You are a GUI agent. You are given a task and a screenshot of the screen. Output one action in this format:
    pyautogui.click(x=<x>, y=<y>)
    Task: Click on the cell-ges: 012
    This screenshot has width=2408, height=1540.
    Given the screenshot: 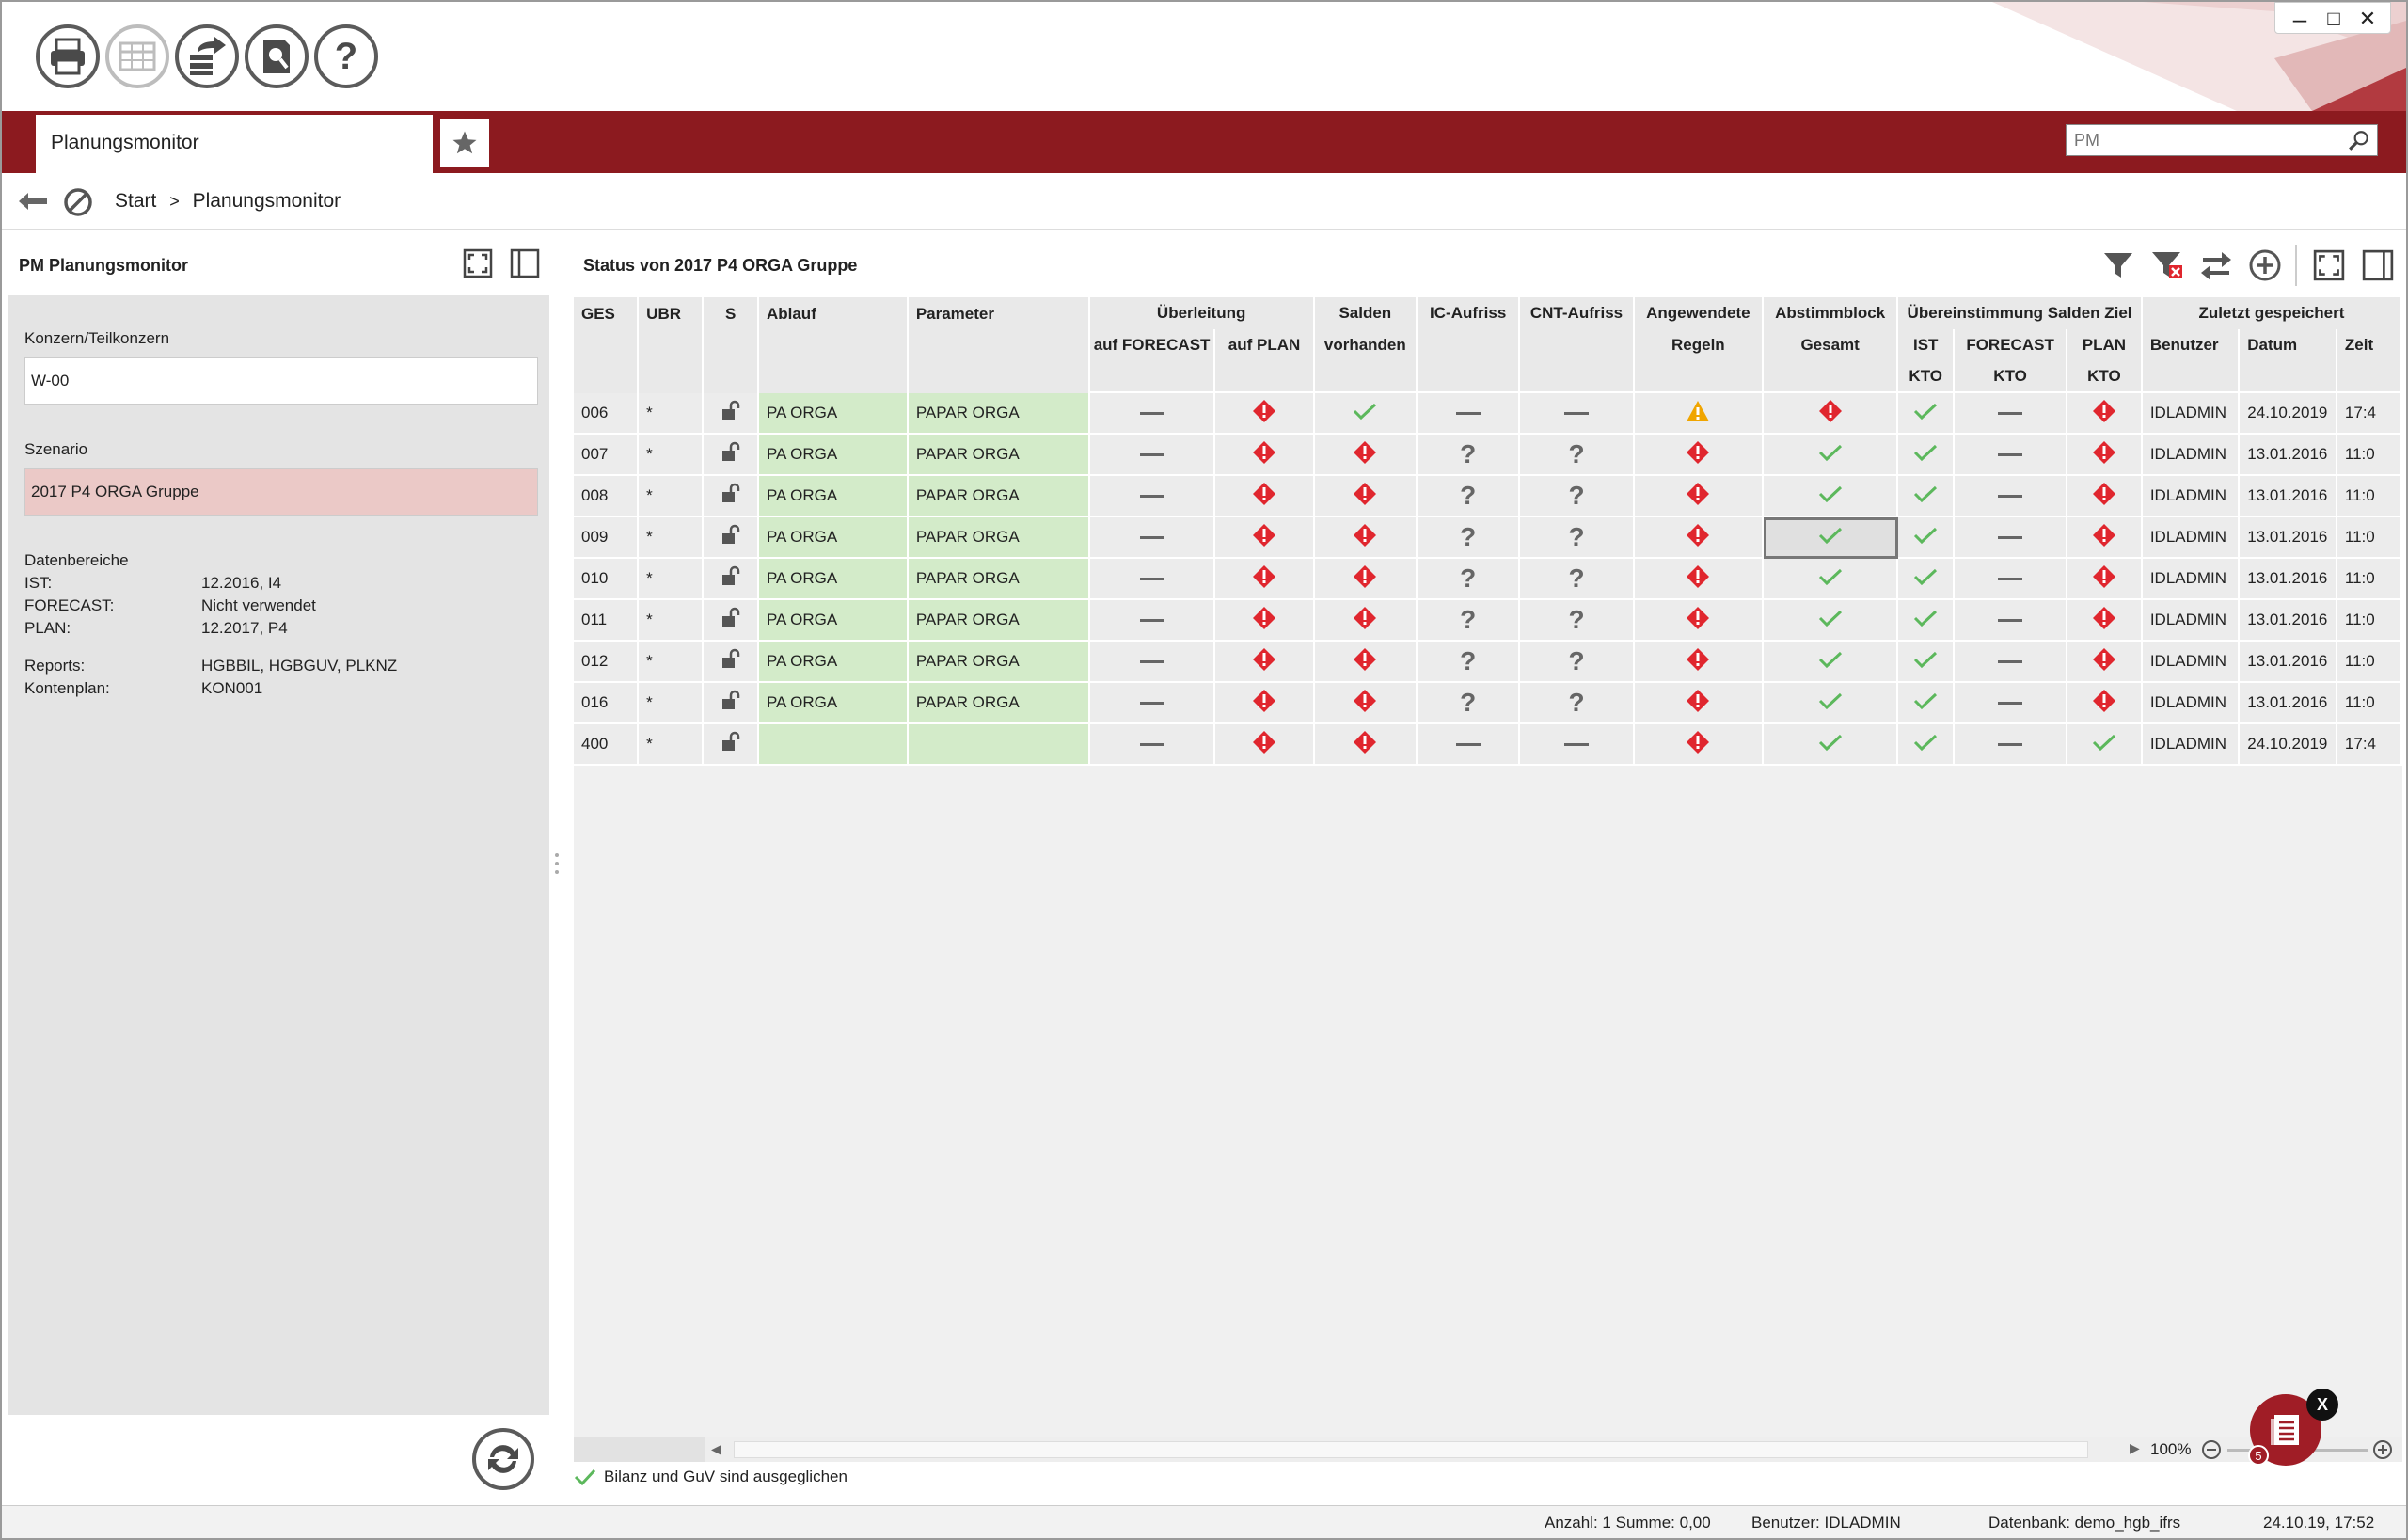 What is the action you would take?
    pyautogui.click(x=607, y=662)
    